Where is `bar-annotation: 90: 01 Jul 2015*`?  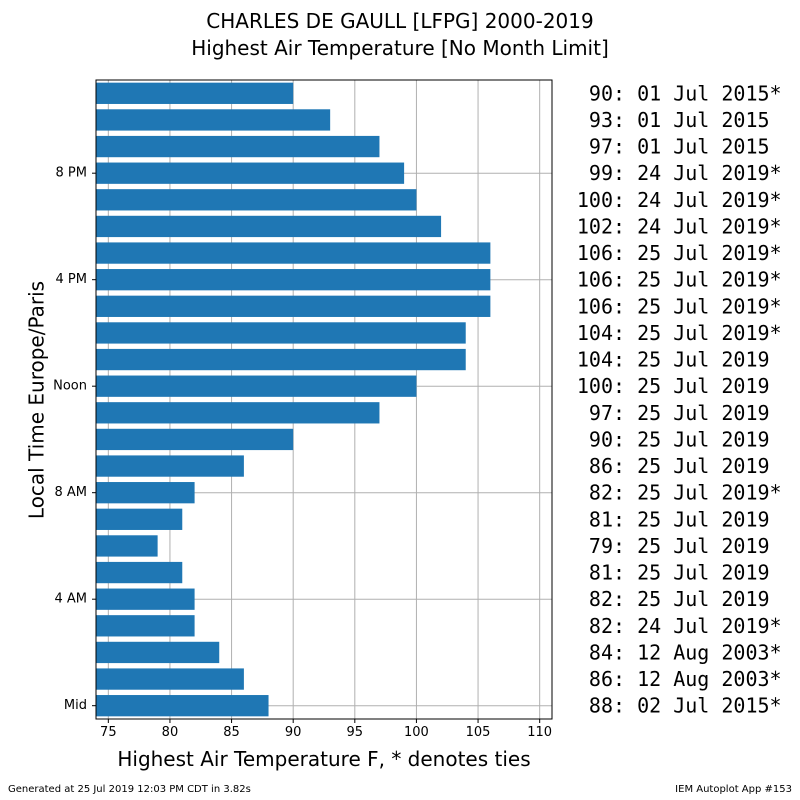
bar-annotation: 90: 01 Jul 2015* is located at coordinates (685, 93).